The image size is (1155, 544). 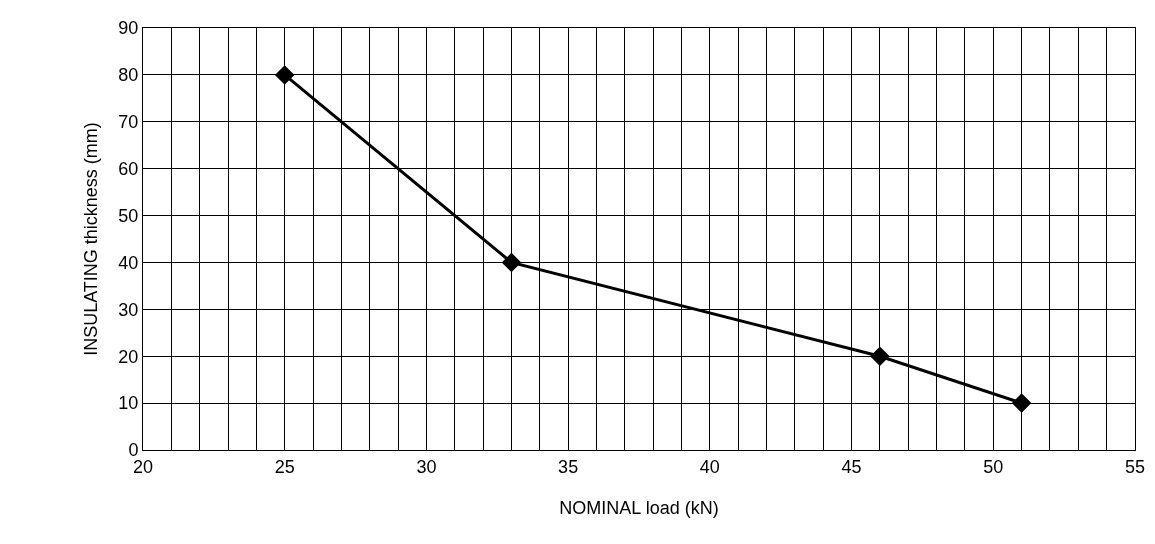 I want to click on y-tick-label: 60, so click(x=128, y=168).